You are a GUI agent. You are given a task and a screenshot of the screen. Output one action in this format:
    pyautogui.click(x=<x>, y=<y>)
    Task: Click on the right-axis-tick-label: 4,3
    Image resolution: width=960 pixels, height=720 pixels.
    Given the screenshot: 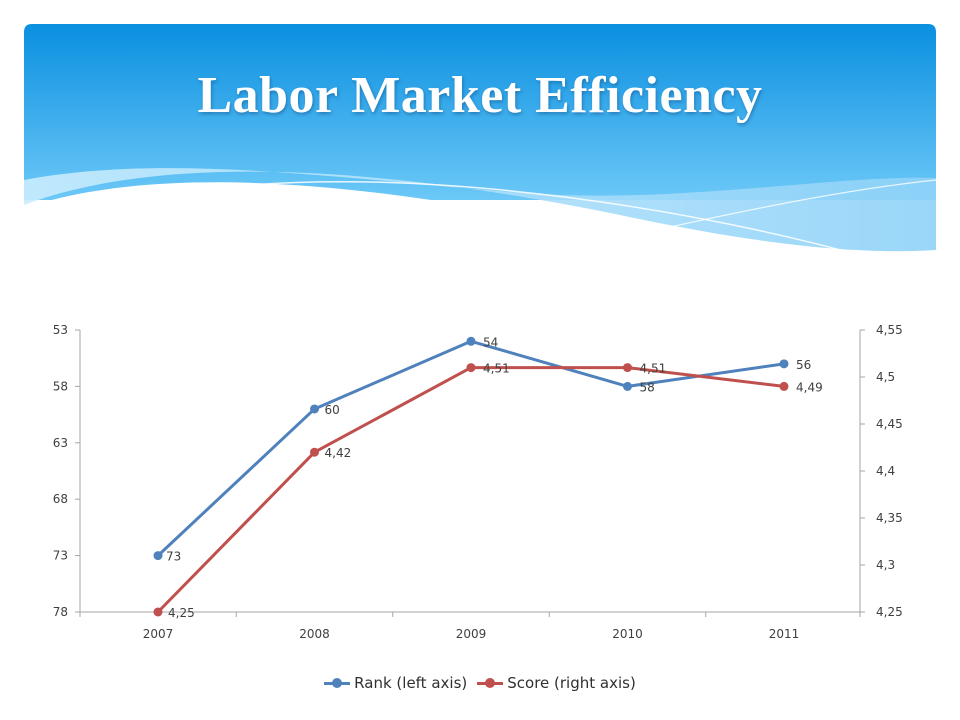 What is the action you would take?
    pyautogui.click(x=885, y=565)
    